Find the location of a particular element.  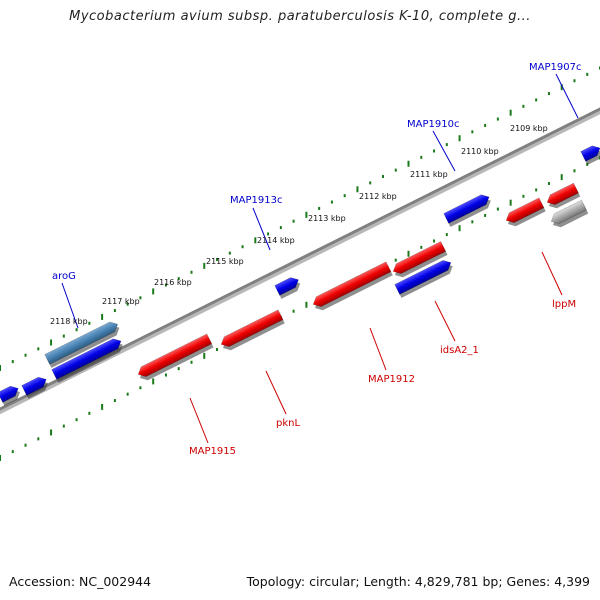

kbp-label: 2117 kbp is located at coordinates (121, 301).